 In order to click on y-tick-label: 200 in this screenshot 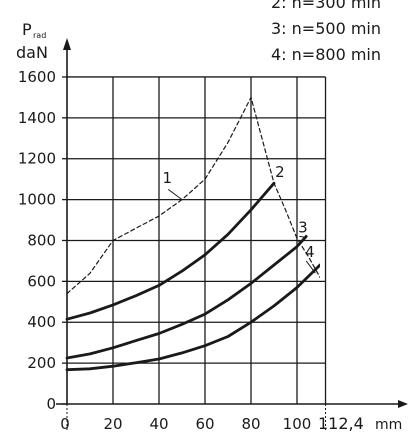, I will do `click(41, 363)`.